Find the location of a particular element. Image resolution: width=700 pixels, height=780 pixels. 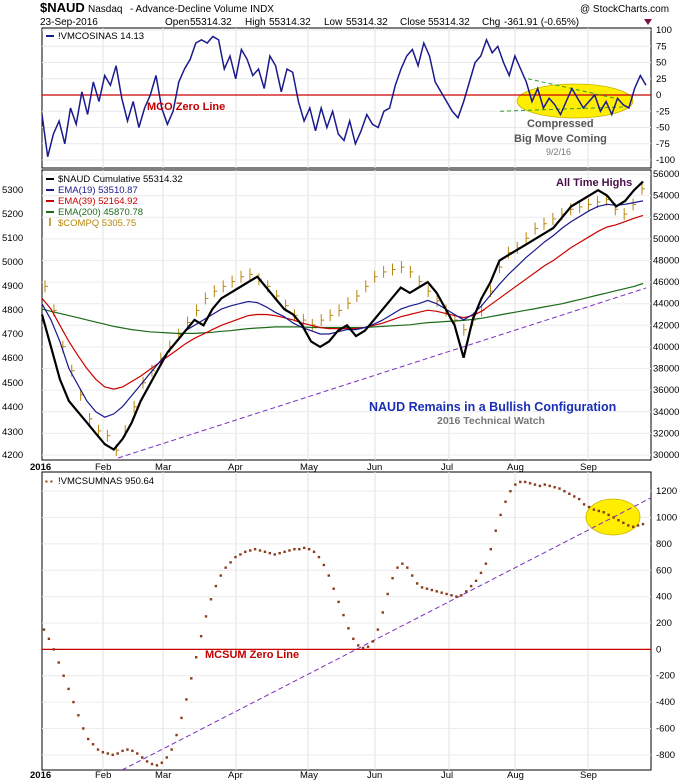

high-value: 55314.32 is located at coordinates (290, 22).